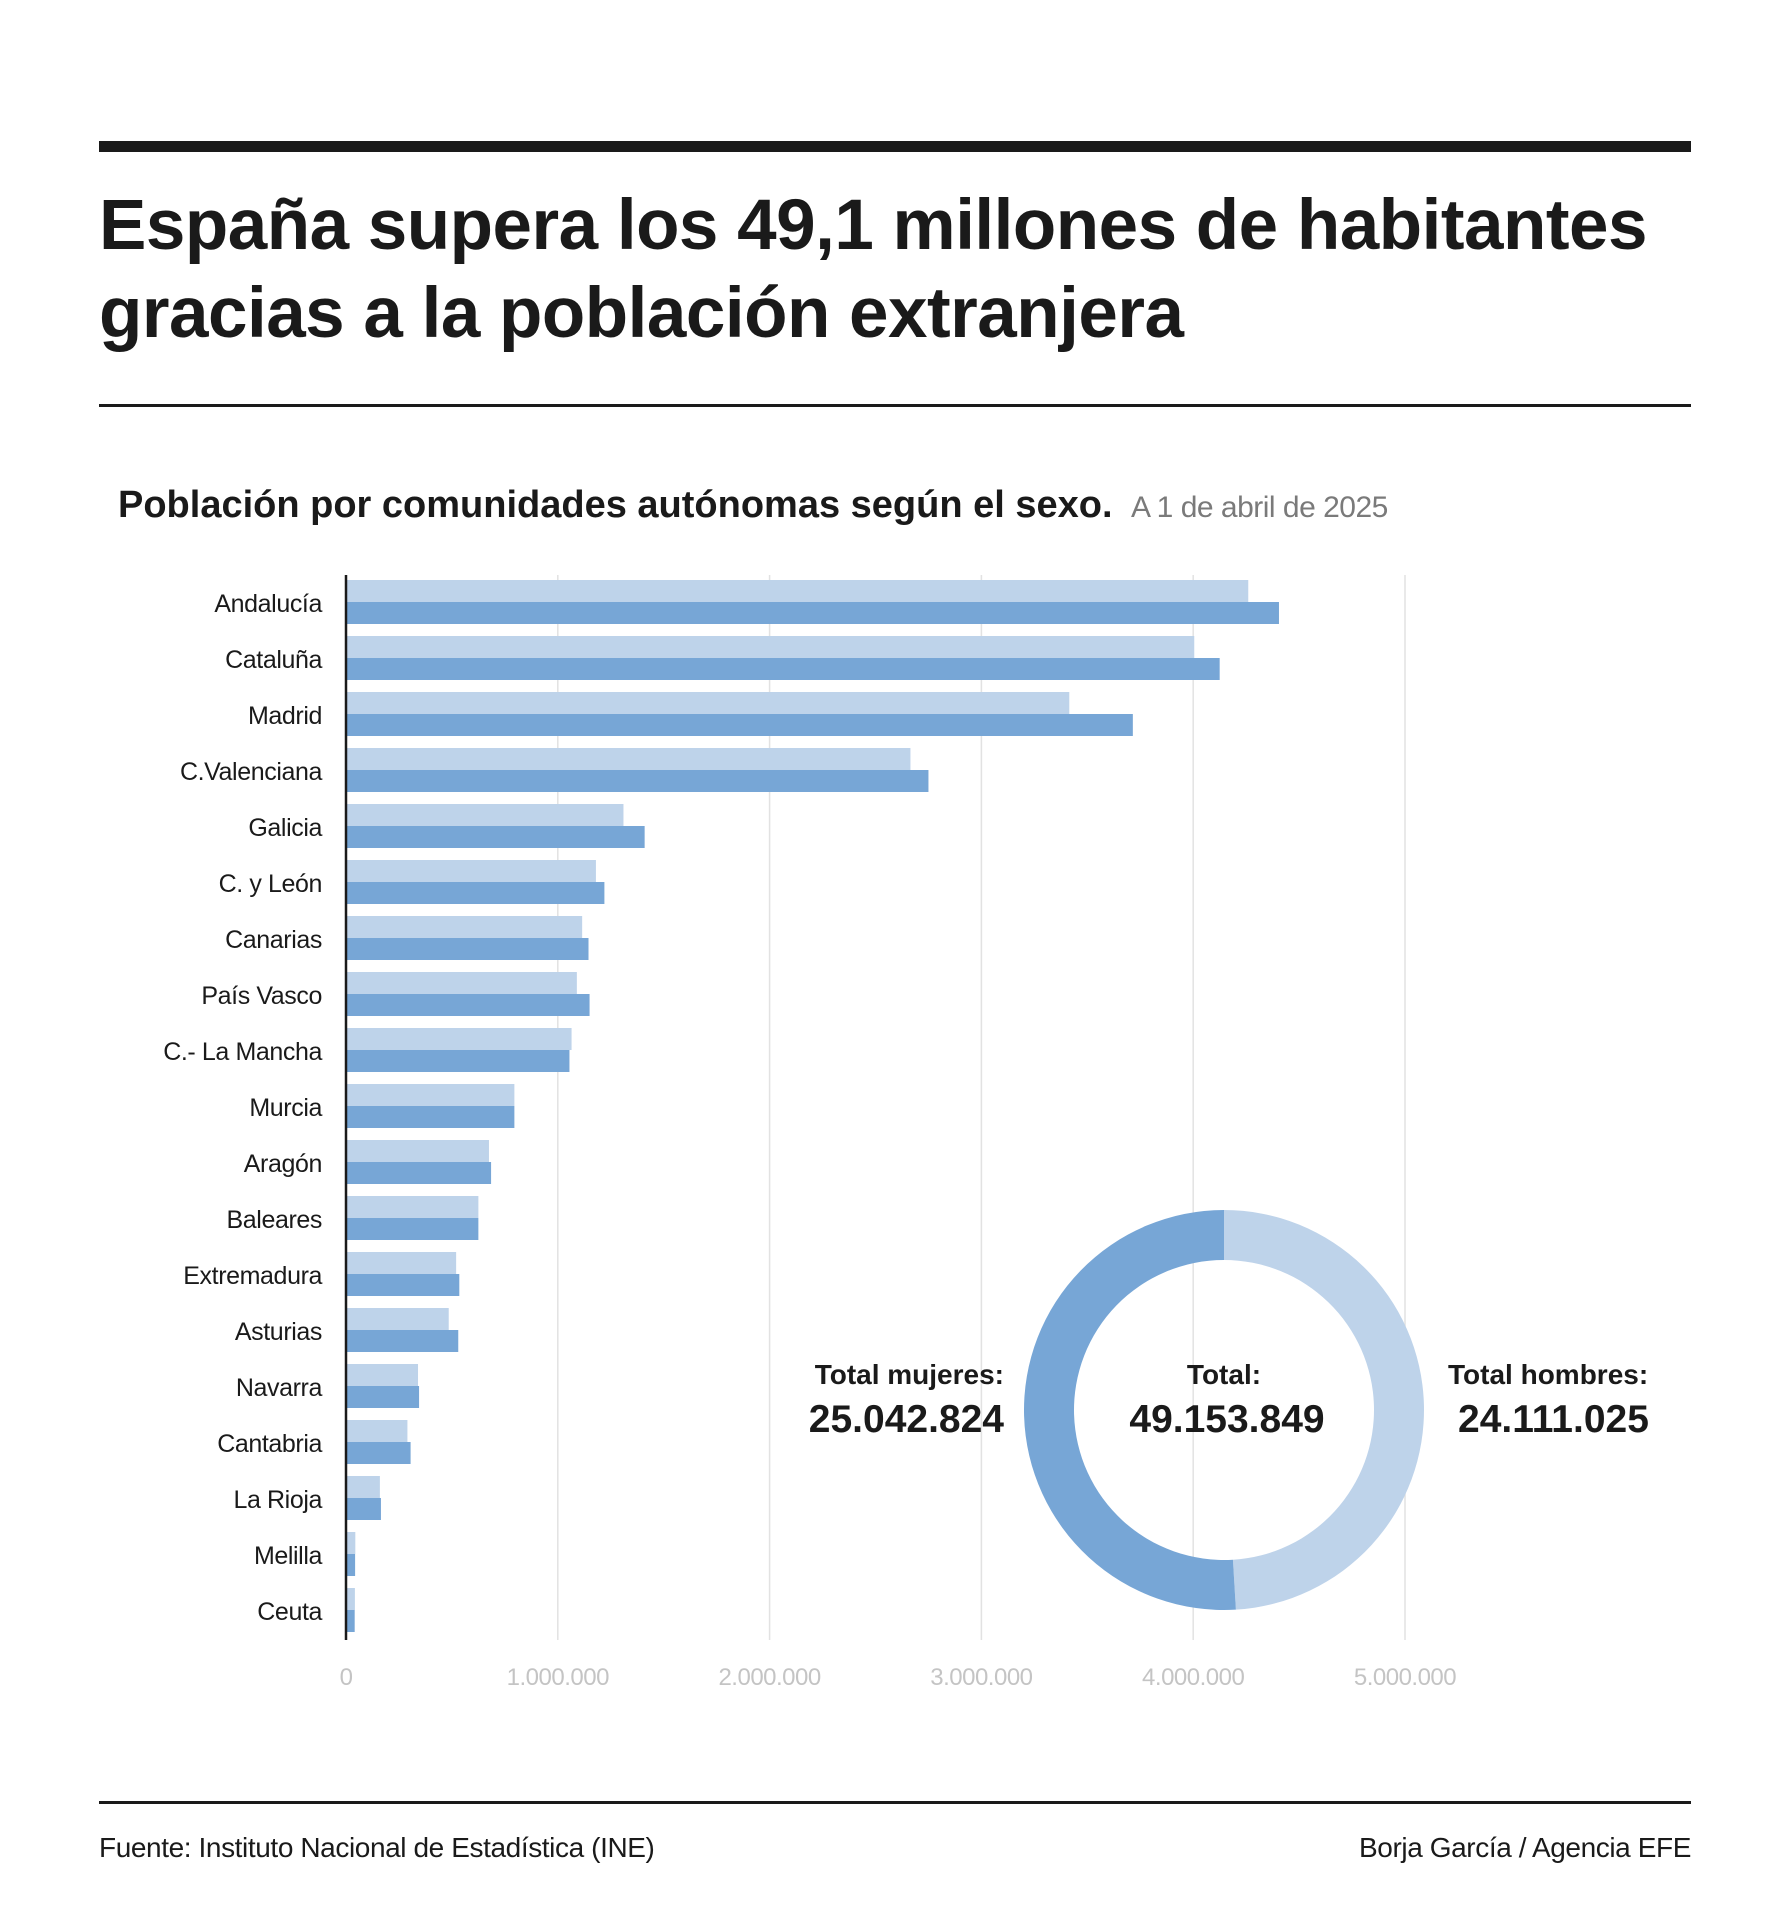 This screenshot has height=1920, width=1788. Describe the element at coordinates (274, 1220) in the screenshot. I see `category-label: Baleares` at that location.